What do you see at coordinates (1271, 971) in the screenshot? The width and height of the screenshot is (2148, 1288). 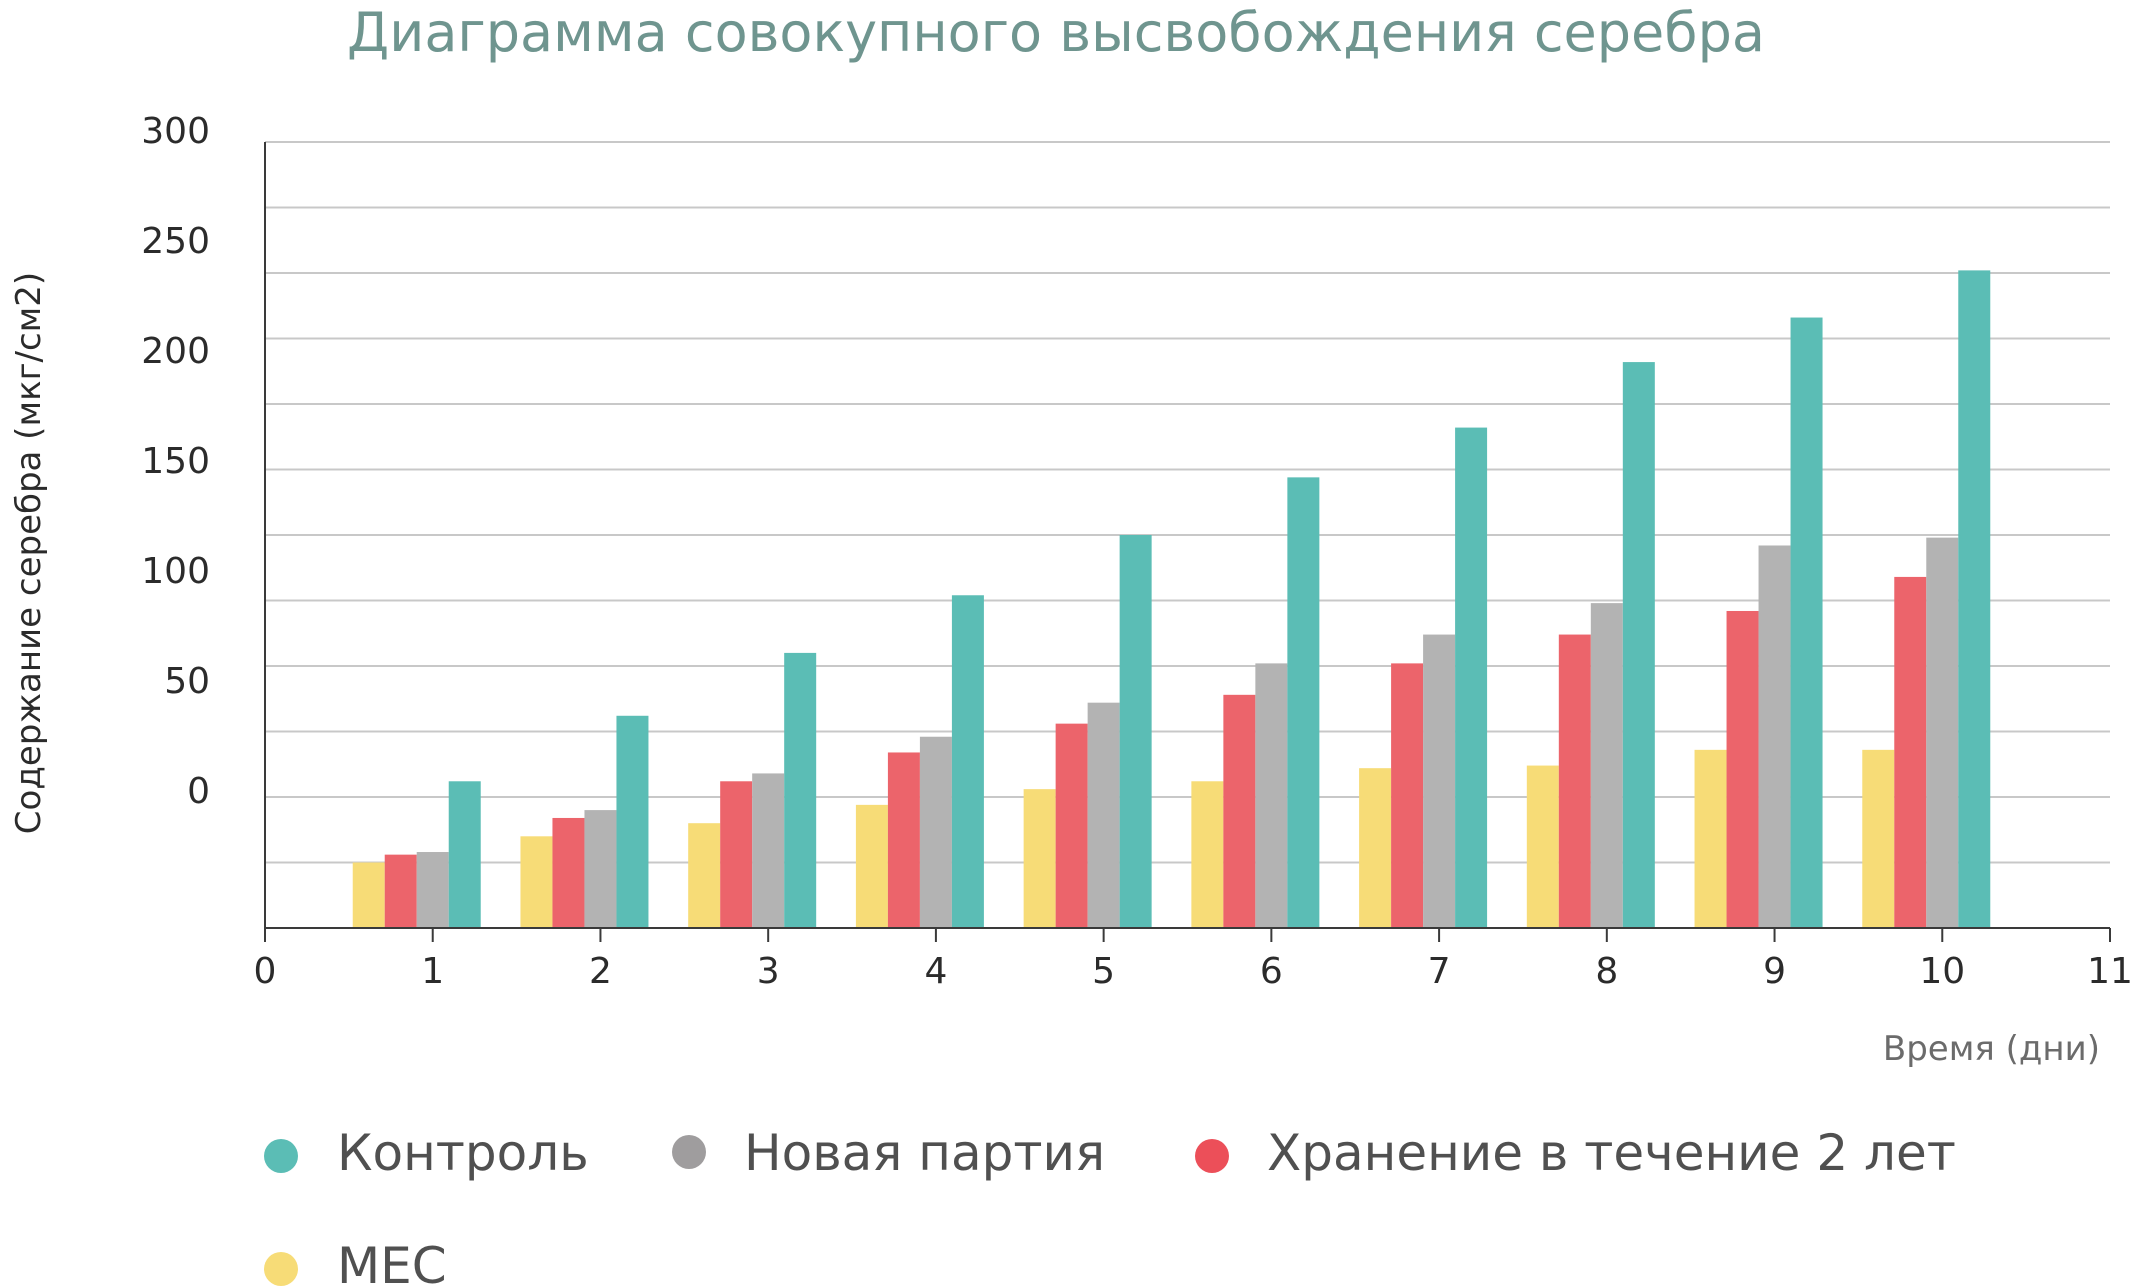 I see `x-tick-label: 6` at bounding box center [1271, 971].